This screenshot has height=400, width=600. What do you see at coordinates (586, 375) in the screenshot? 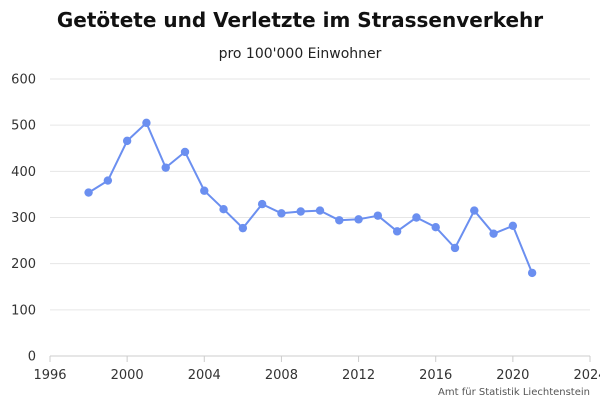
I see `x-tick-label: 2024` at bounding box center [586, 375].